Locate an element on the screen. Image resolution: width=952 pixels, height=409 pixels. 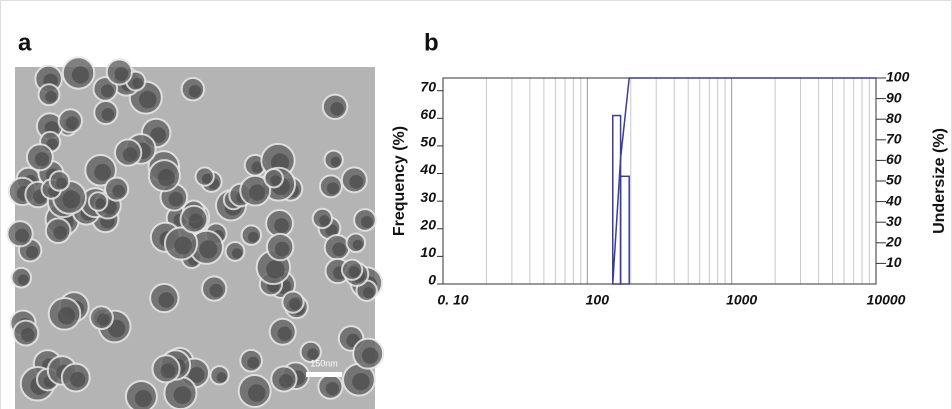
bar is located at coordinates (624, 230).